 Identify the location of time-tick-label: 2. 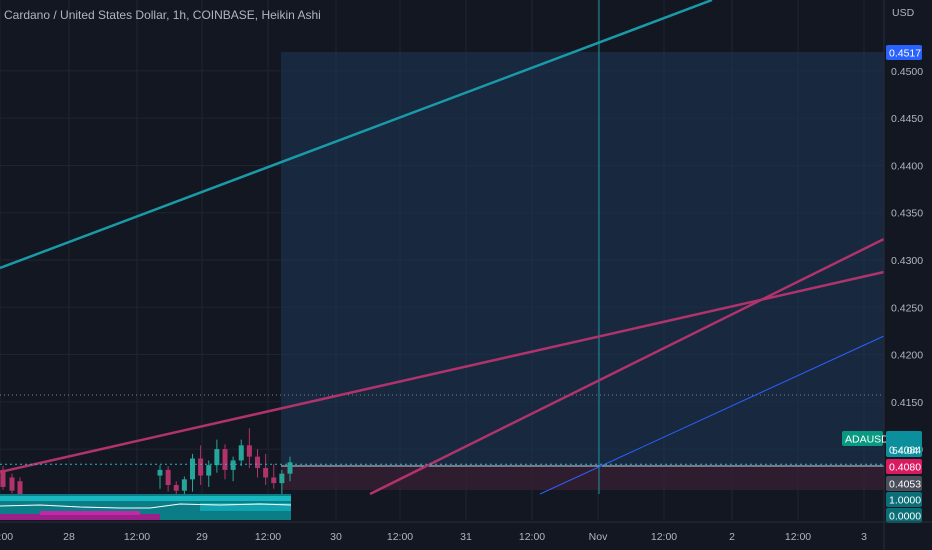
(732, 537).